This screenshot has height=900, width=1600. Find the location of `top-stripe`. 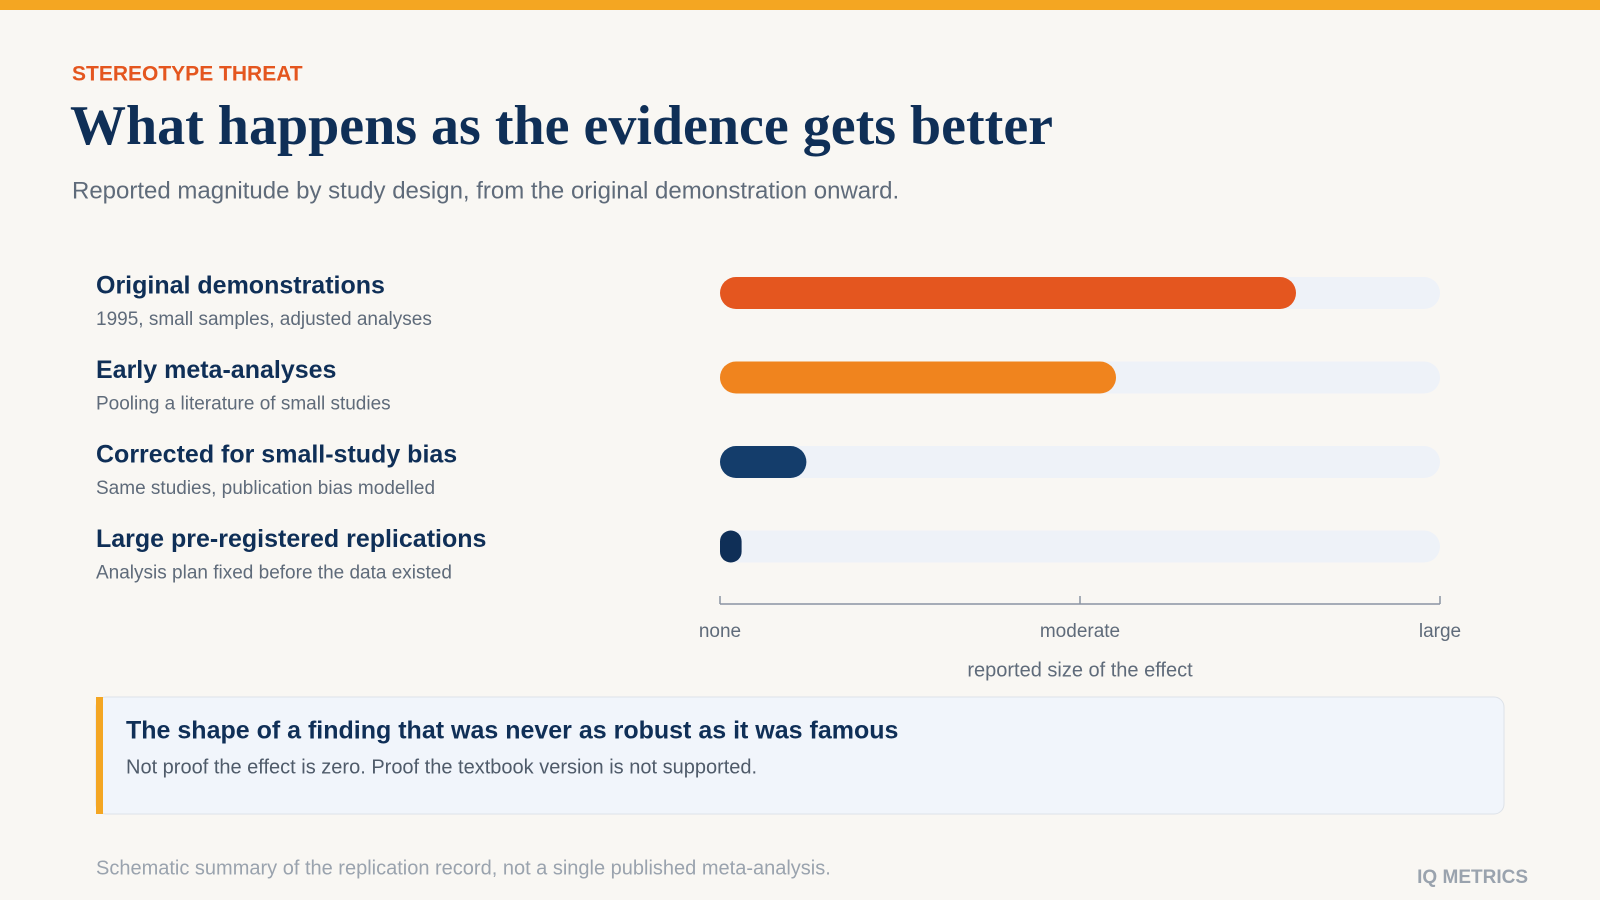

top-stripe is located at coordinates (800, 5).